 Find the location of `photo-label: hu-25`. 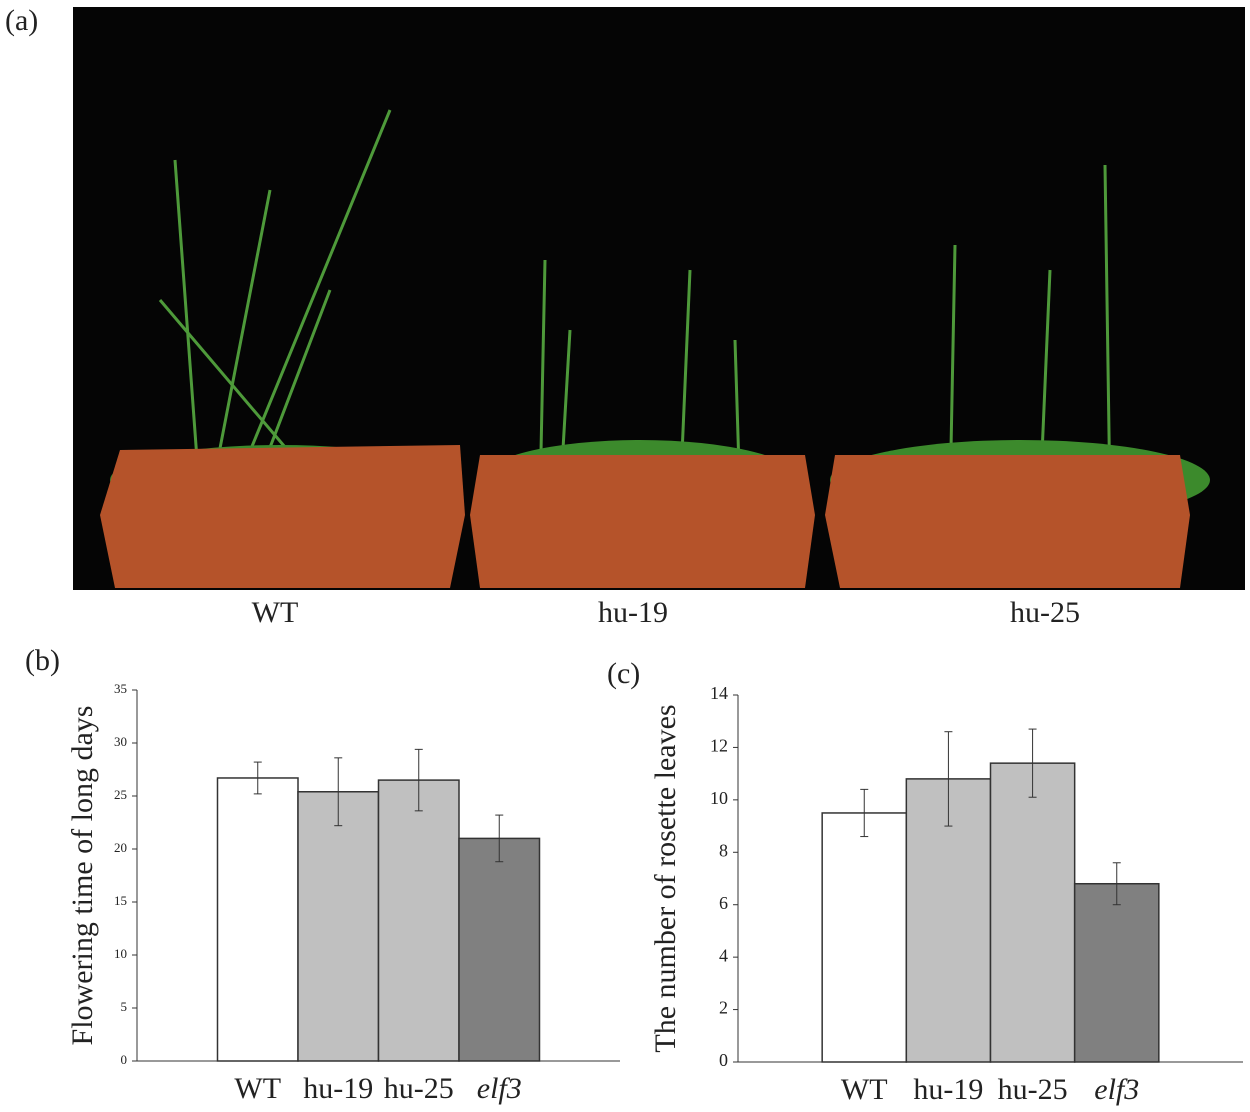

photo-label: hu-25 is located at coordinates (1045, 612).